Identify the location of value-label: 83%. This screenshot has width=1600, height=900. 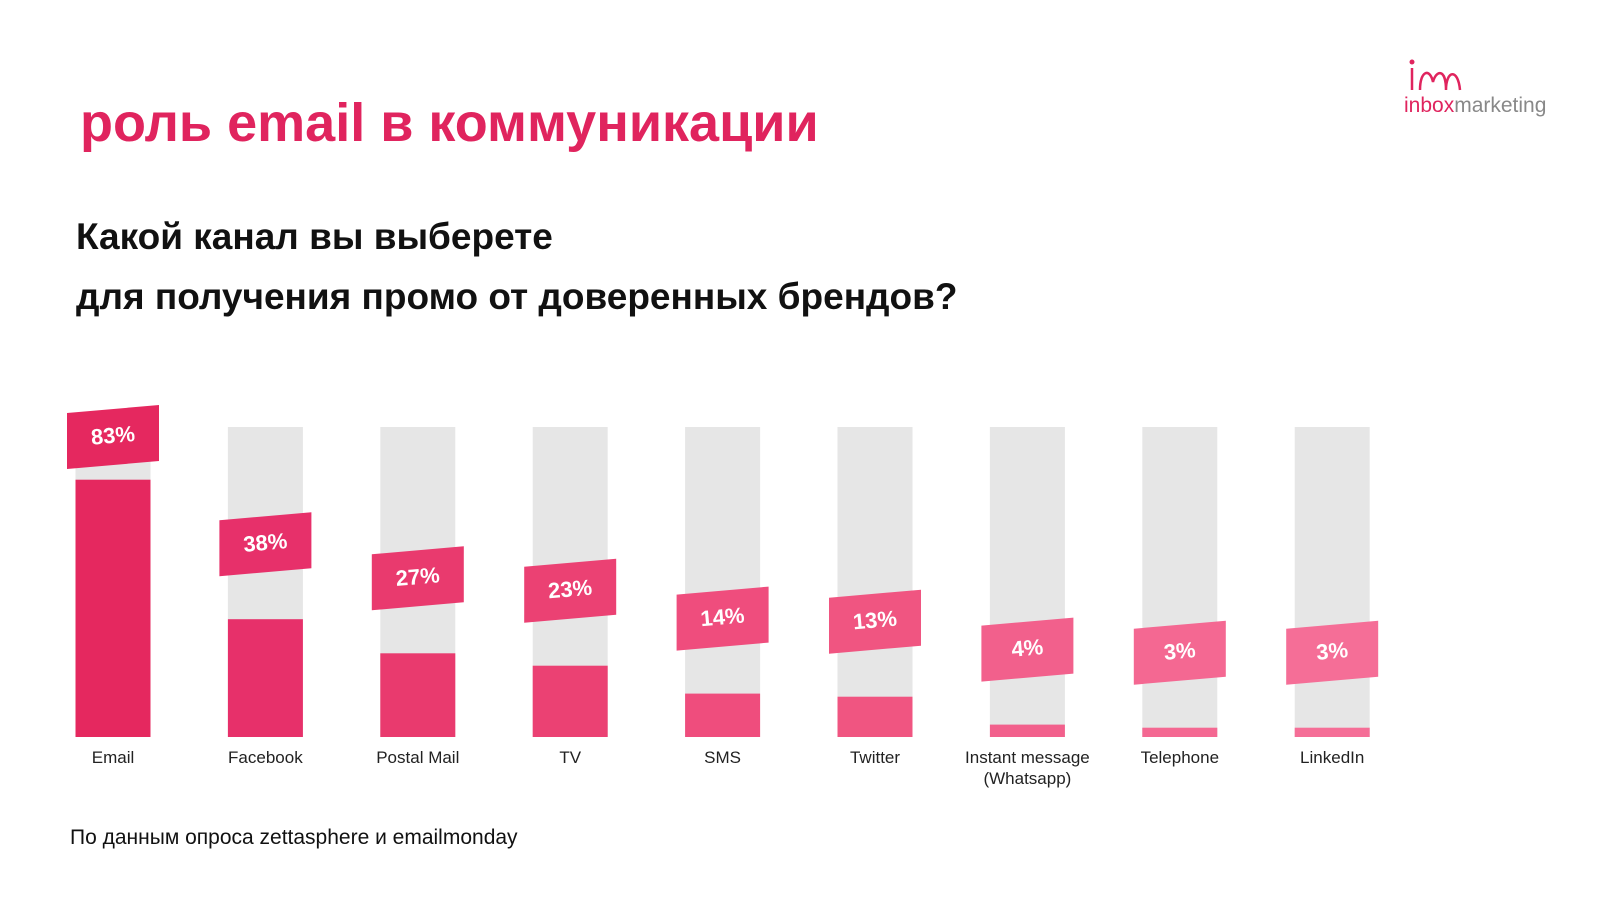
(113, 435).